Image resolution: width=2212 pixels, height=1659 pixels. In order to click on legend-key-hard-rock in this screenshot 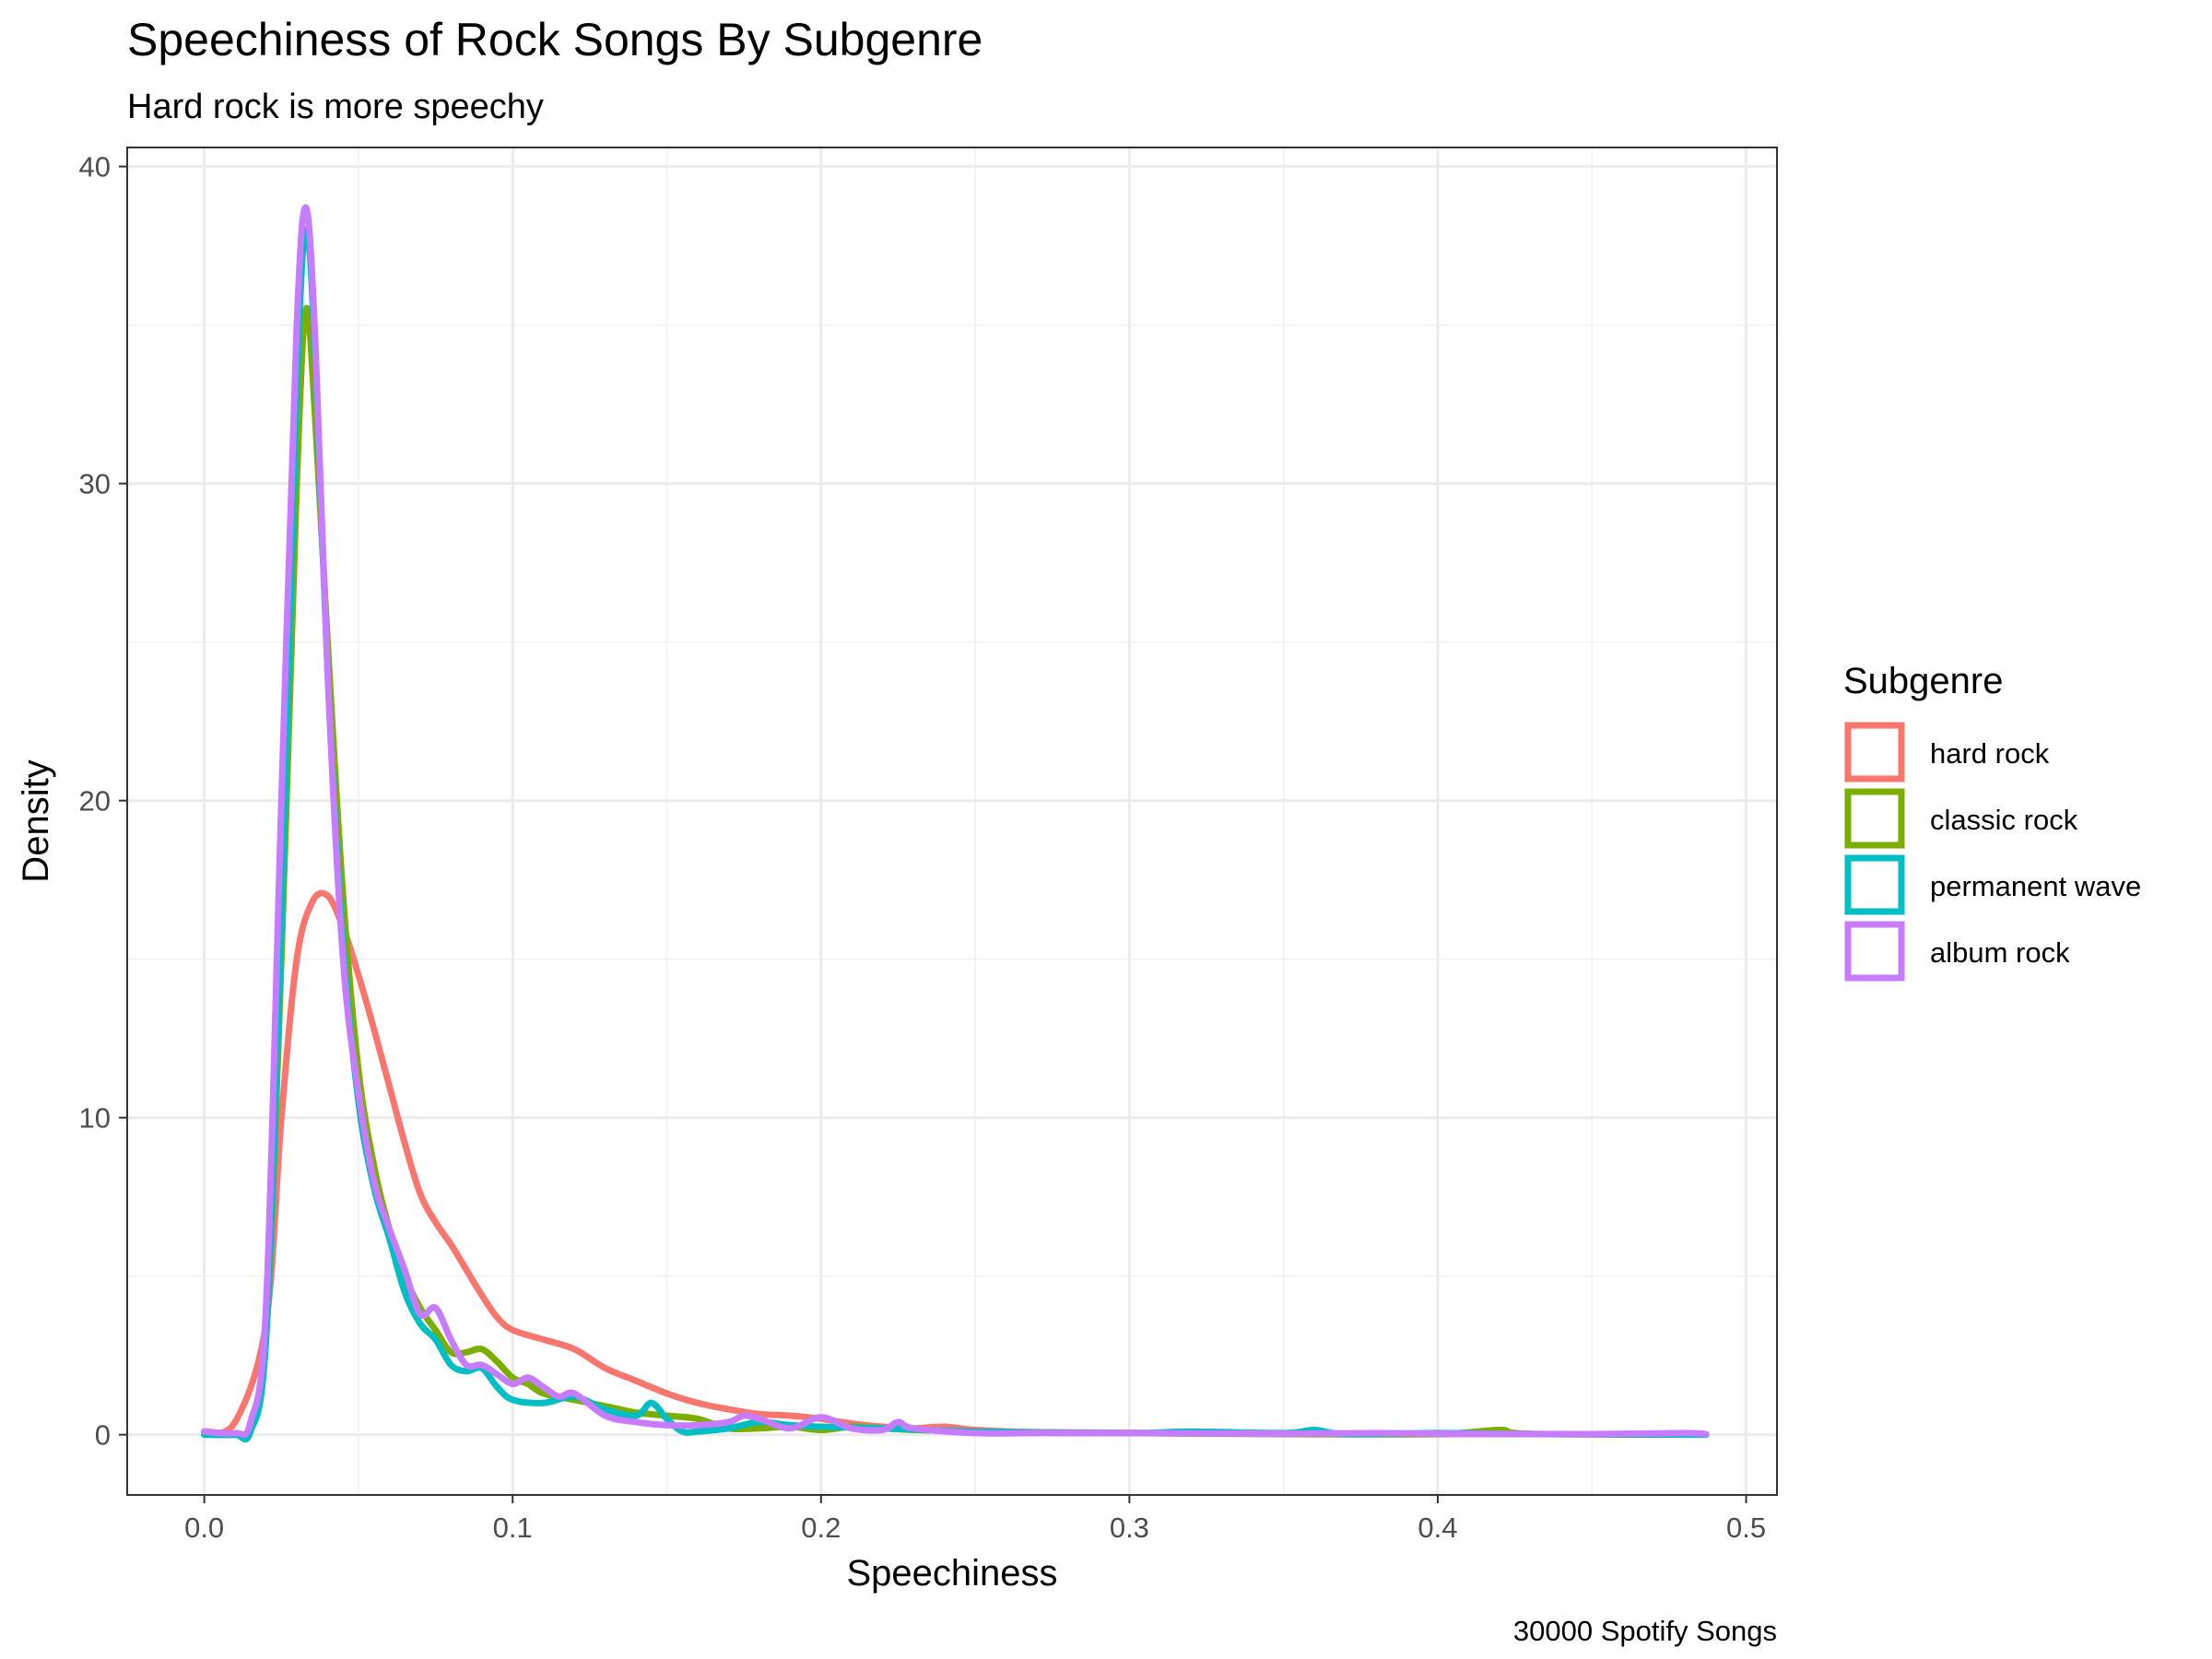, I will do `click(1874, 752)`.